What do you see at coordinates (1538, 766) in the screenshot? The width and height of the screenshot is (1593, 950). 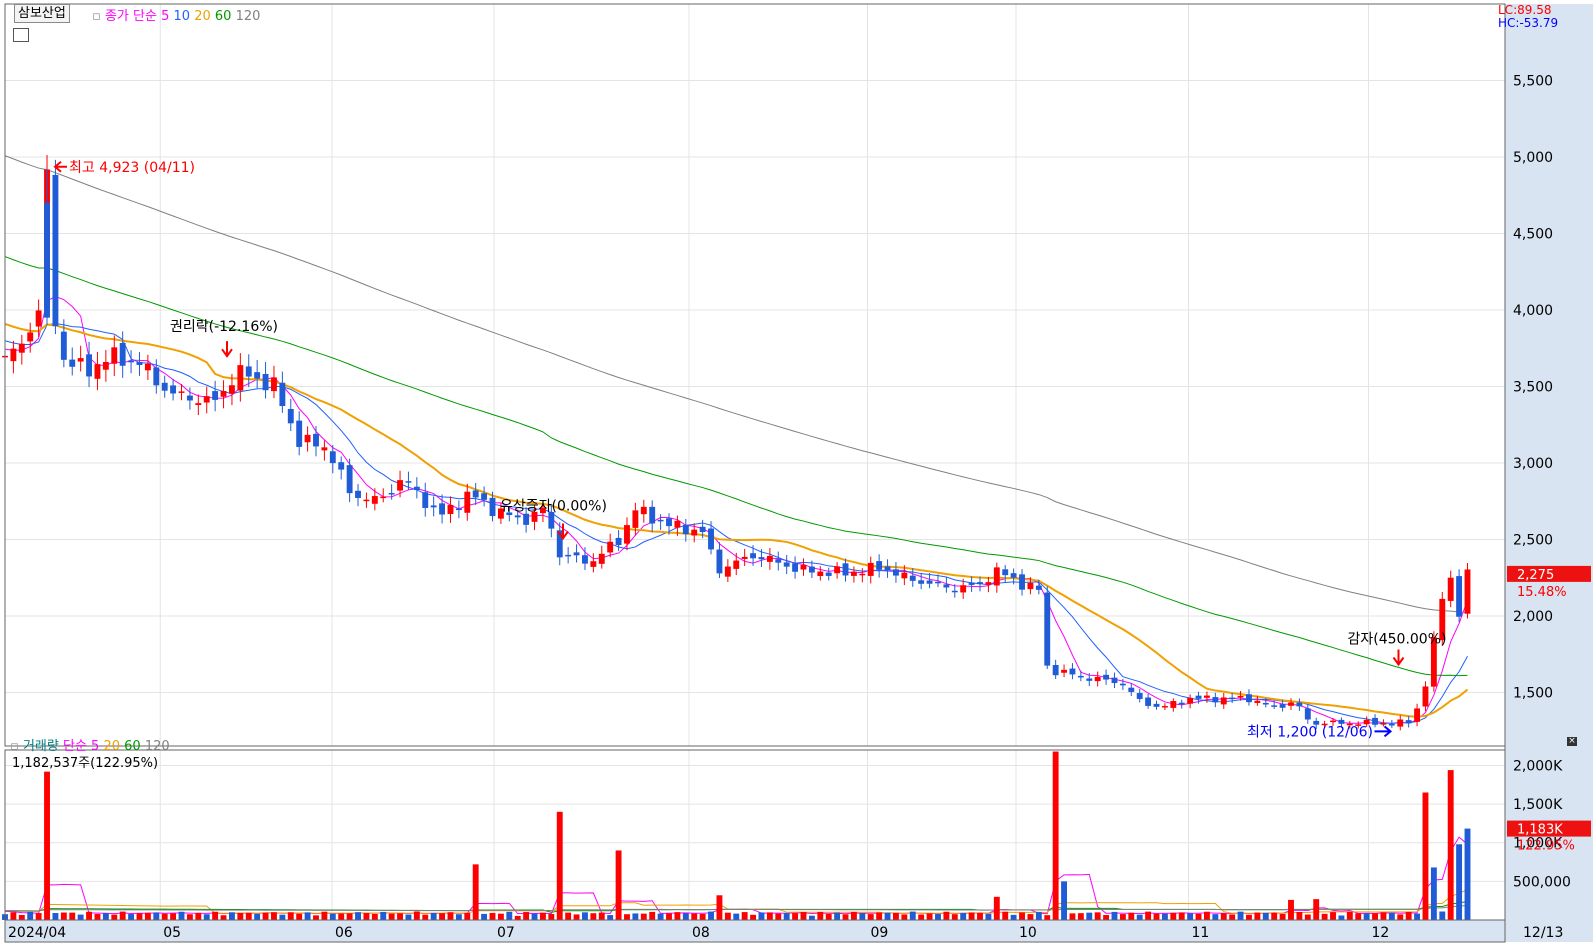 I see `volume-tick-label: 2,000K` at bounding box center [1538, 766].